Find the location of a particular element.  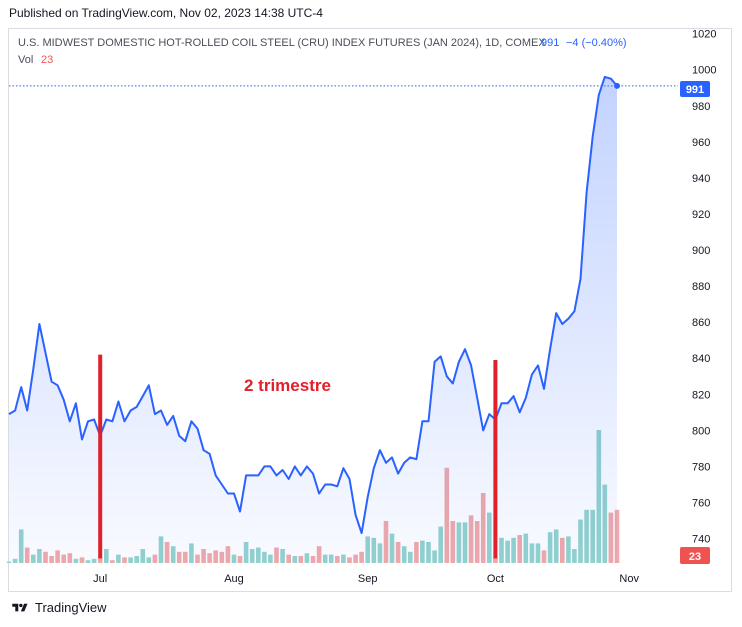

y-tick-label: 960 is located at coordinates (701, 143).